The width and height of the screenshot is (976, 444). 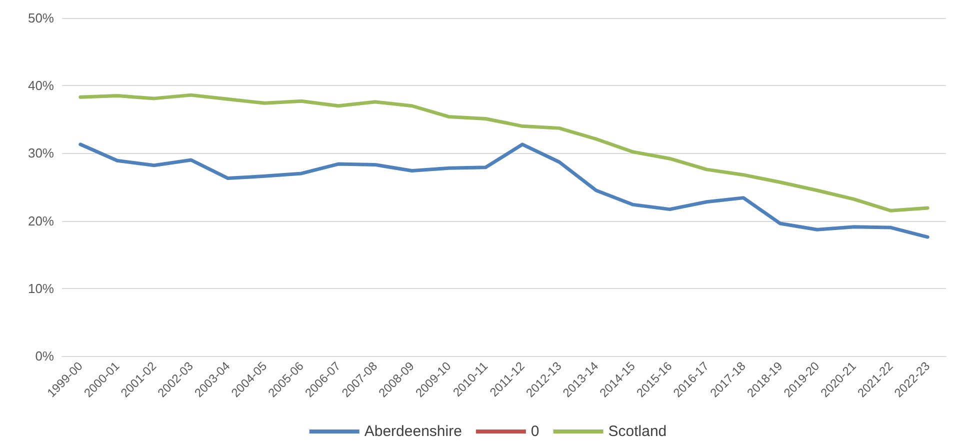 I want to click on legend-label: Scotland, so click(x=637, y=431).